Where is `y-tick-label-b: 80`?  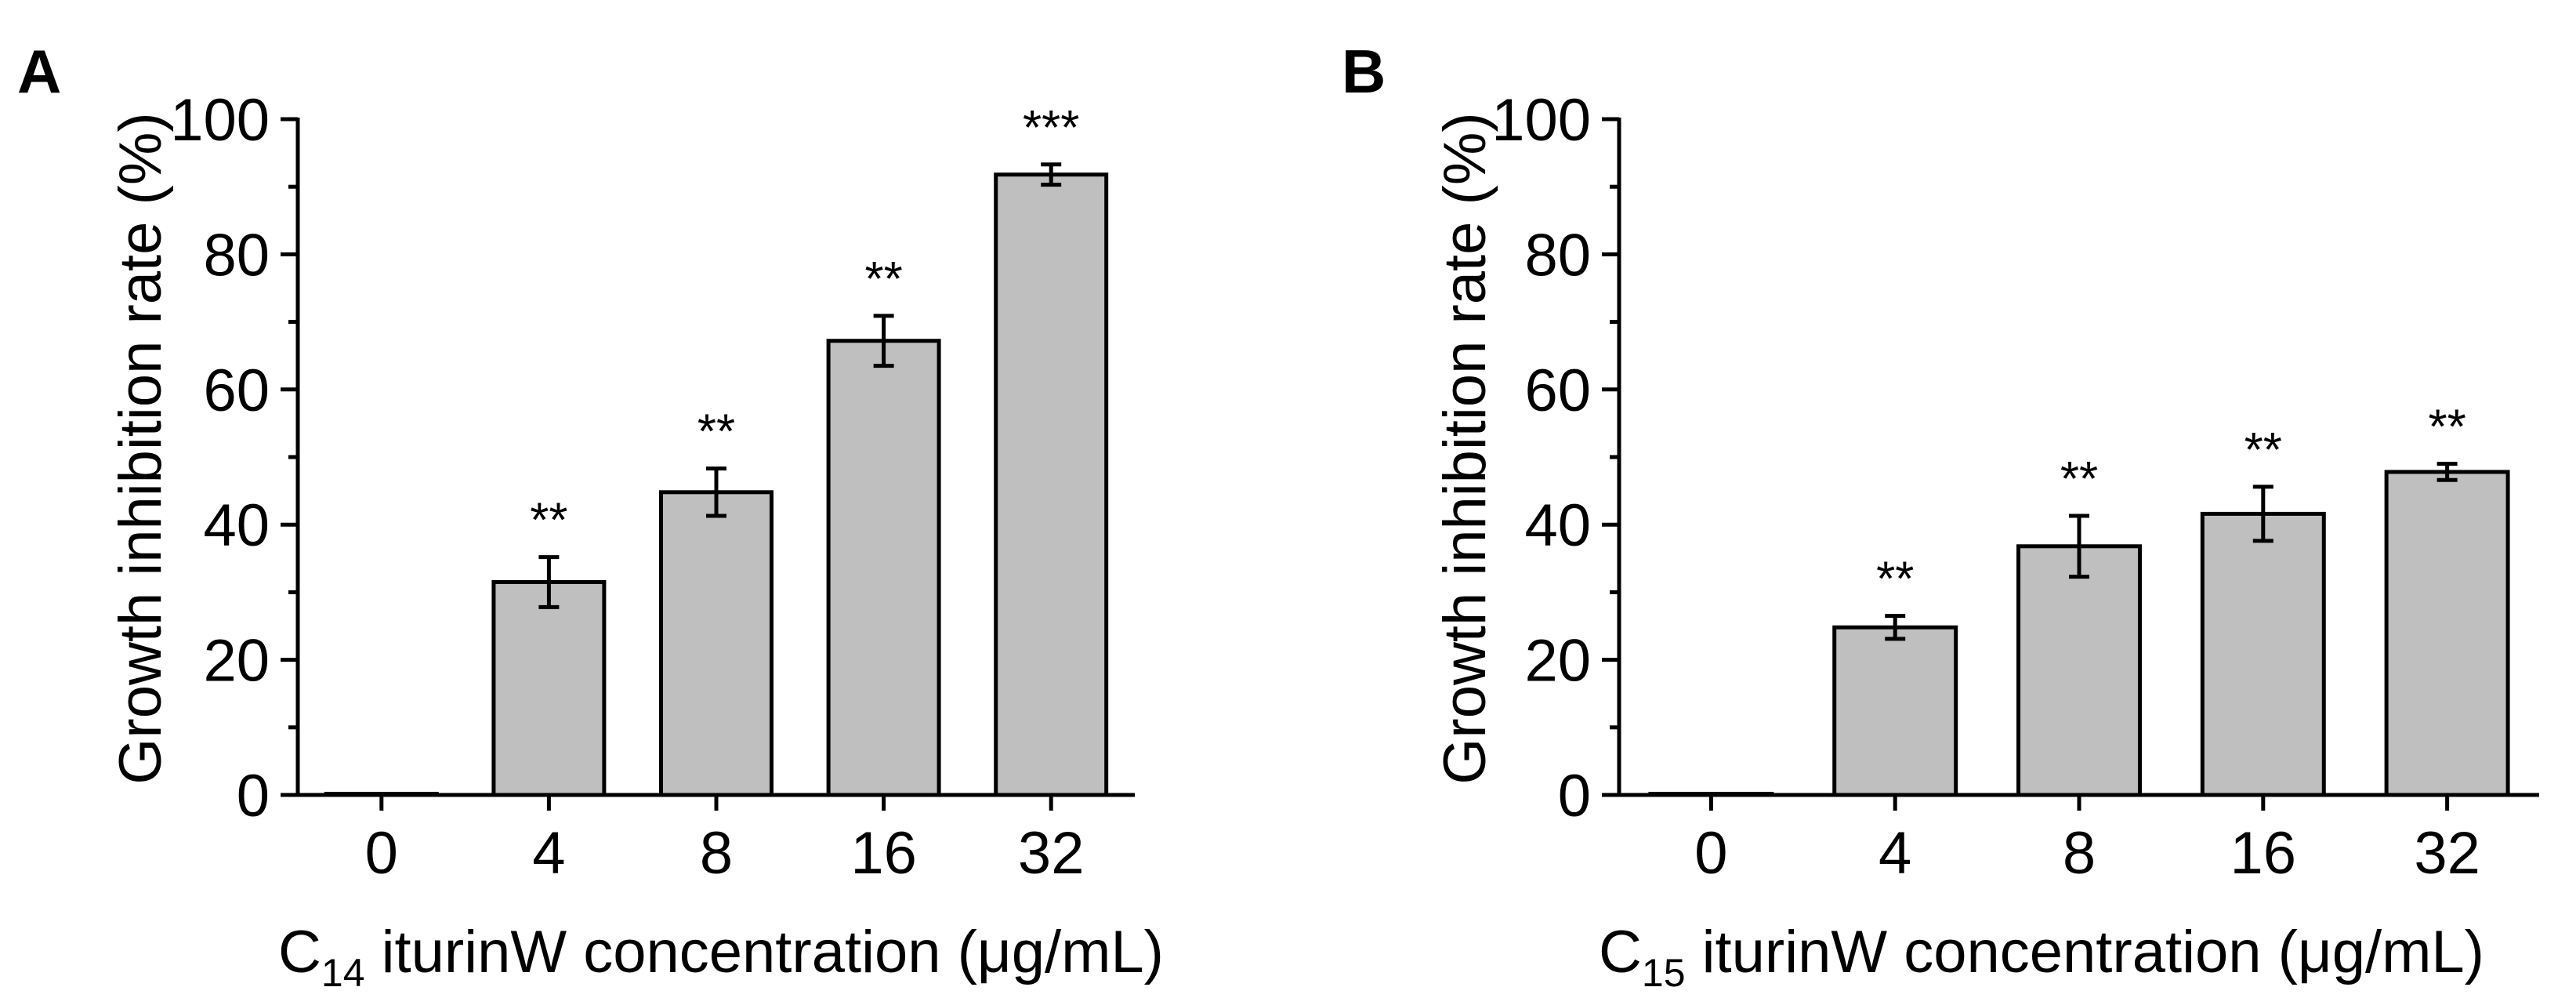
y-tick-label-b: 80 is located at coordinates (1557, 255).